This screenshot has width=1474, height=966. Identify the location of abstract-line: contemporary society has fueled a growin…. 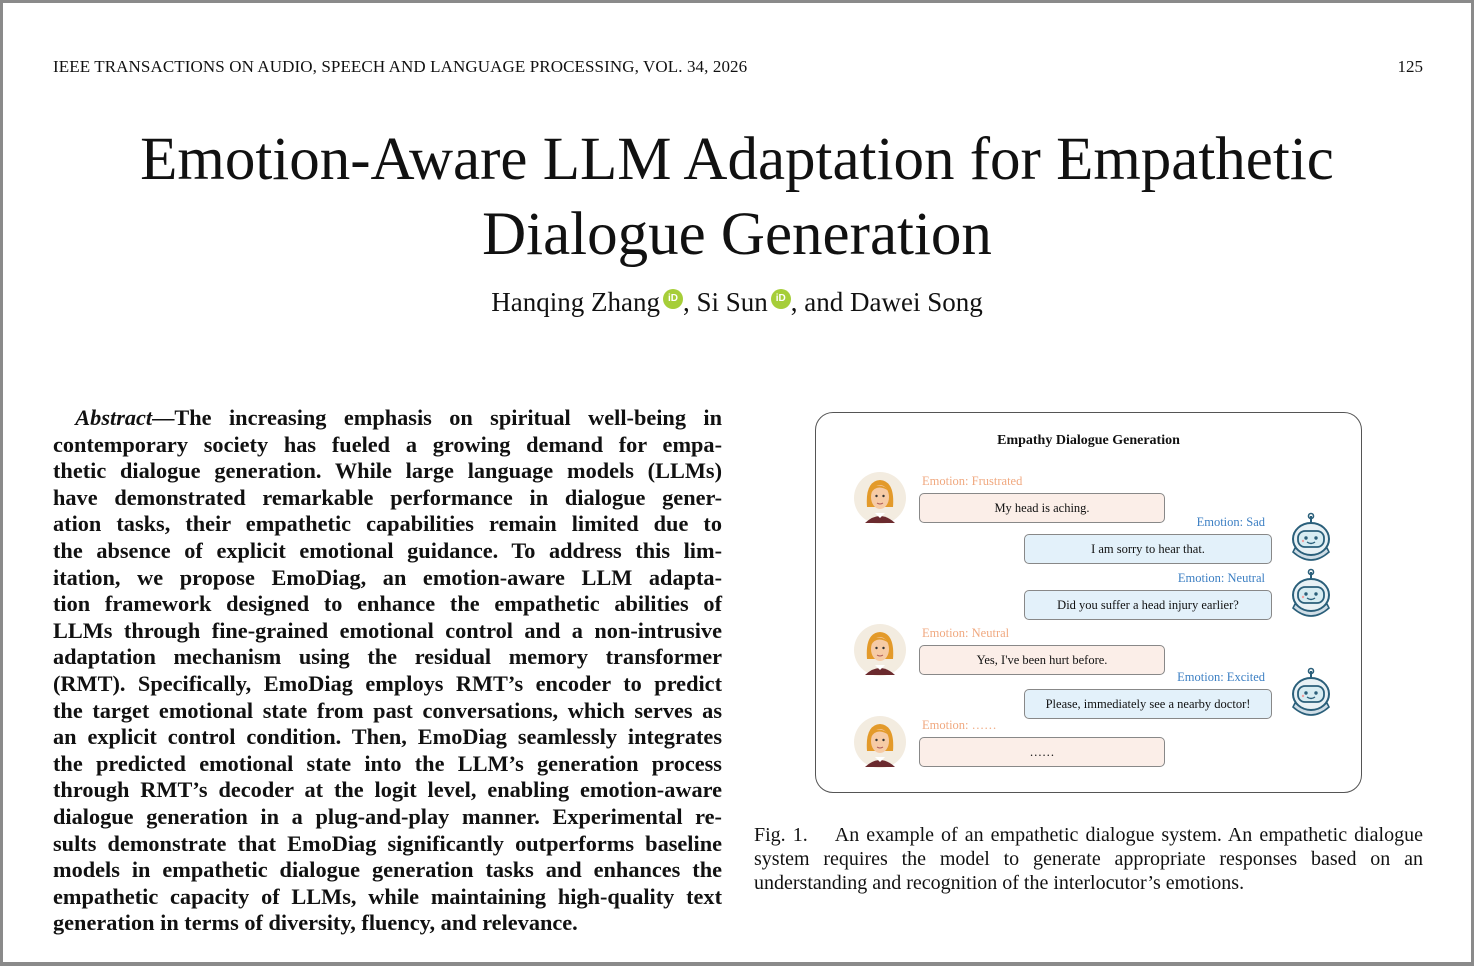
(387, 444).